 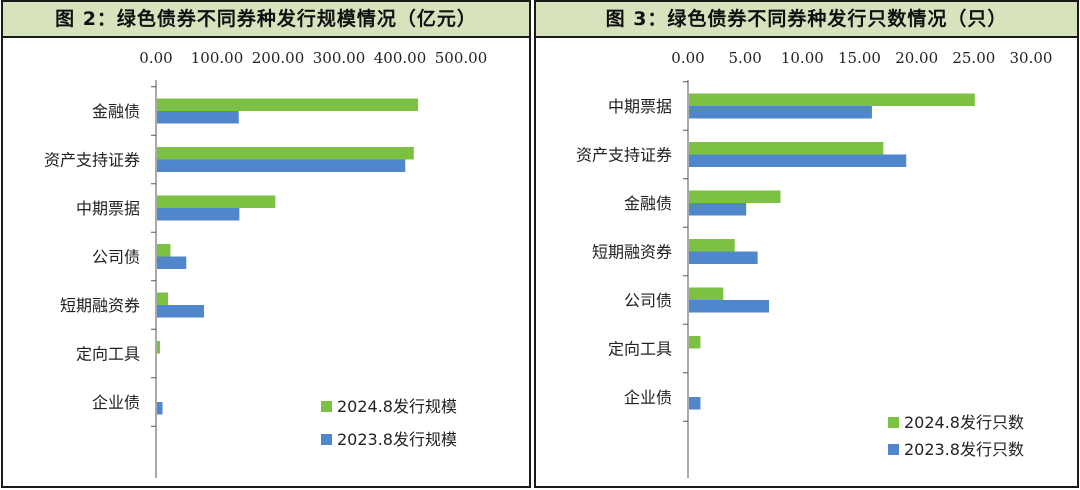 I want to click on legend-label: 2023.8发行规模, so click(x=397, y=439).